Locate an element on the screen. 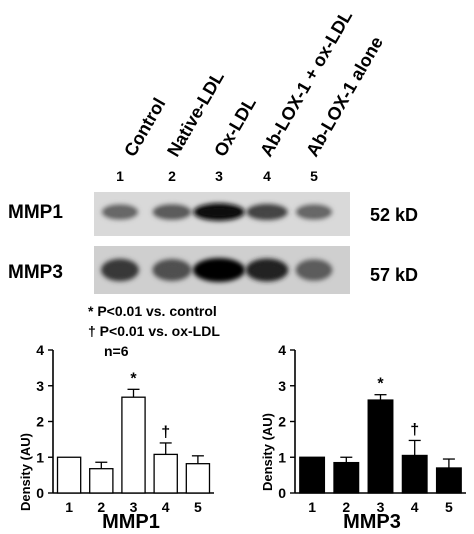 The image size is (474, 534). lane-number-1: 1 is located at coordinates (120, 176).